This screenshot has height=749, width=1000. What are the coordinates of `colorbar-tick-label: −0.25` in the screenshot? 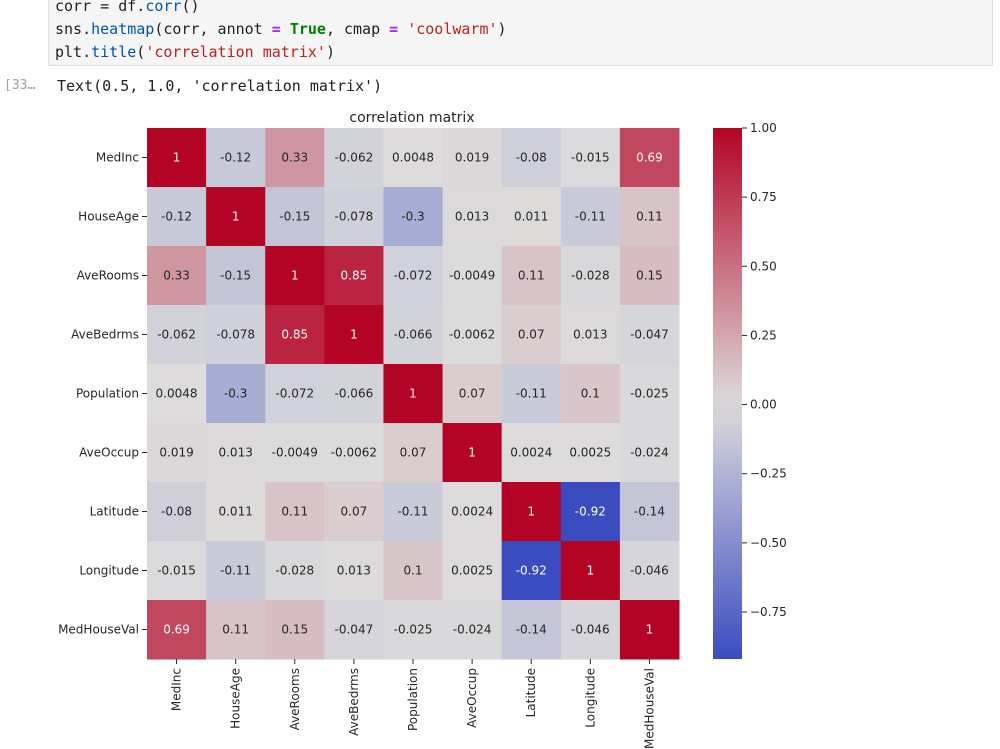 It's located at (768, 474).